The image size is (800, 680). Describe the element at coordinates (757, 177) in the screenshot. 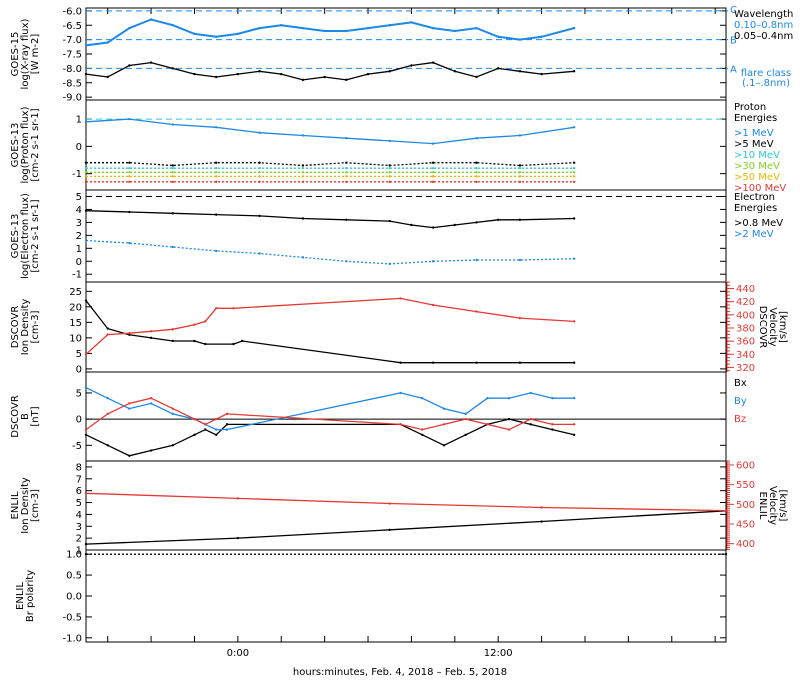

I see `legend-entry: >50 MeV` at that location.